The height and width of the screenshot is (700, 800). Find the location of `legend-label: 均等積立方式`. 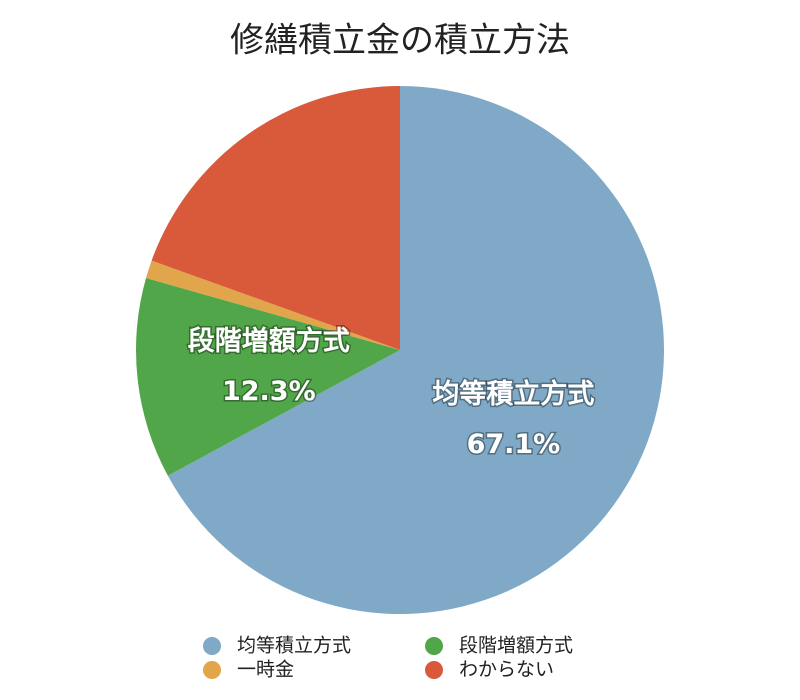

legend-label: 均等積立方式 is located at coordinates (294, 646).